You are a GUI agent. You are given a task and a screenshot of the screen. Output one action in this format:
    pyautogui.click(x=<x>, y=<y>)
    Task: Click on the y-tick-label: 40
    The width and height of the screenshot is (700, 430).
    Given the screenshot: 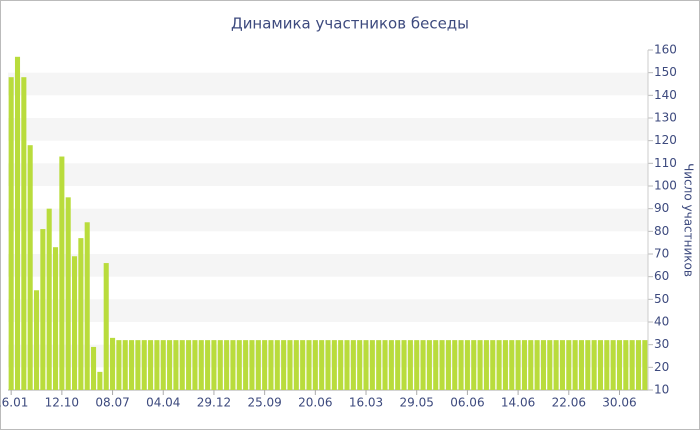 What is the action you would take?
    pyautogui.click(x=661, y=322)
    